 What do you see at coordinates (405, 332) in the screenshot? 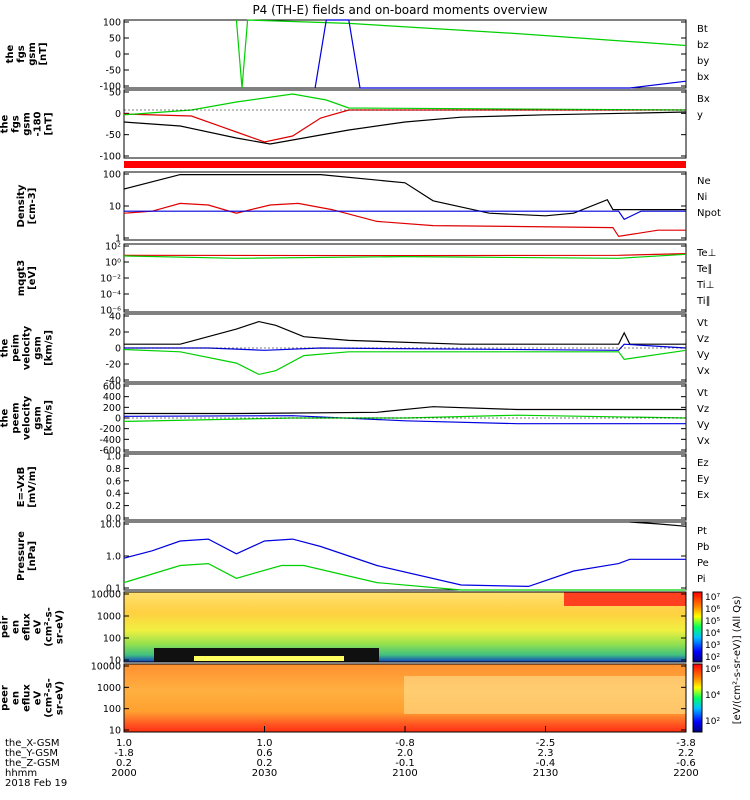
I see `series-line-peim_v-Vt` at bounding box center [405, 332].